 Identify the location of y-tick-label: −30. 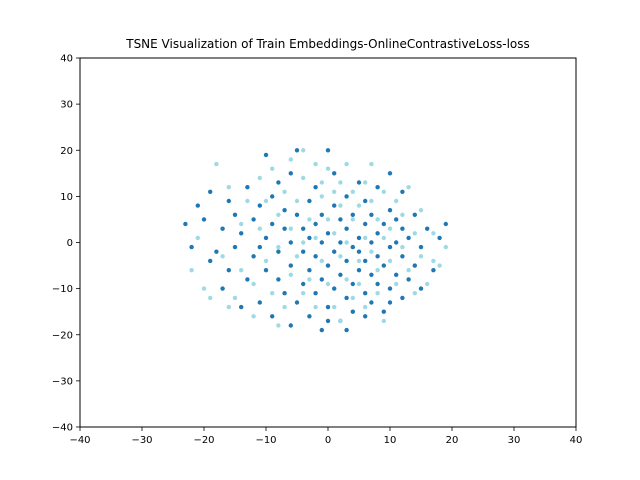
(62, 381).